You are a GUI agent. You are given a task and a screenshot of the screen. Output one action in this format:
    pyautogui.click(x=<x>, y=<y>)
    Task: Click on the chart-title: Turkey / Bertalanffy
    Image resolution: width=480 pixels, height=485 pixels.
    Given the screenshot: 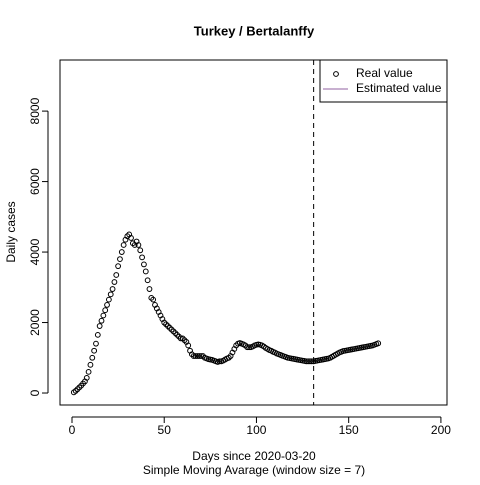 What is the action you would take?
    pyautogui.click(x=254, y=30)
    